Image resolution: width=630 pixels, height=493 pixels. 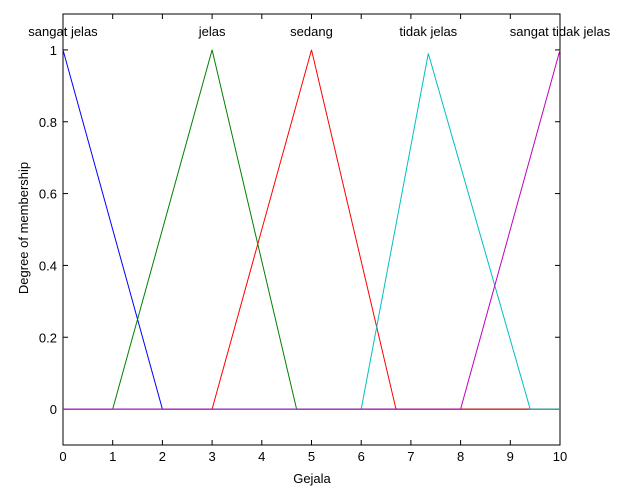 I want to click on y-axis-label: Degree of membership, so click(x=23, y=228).